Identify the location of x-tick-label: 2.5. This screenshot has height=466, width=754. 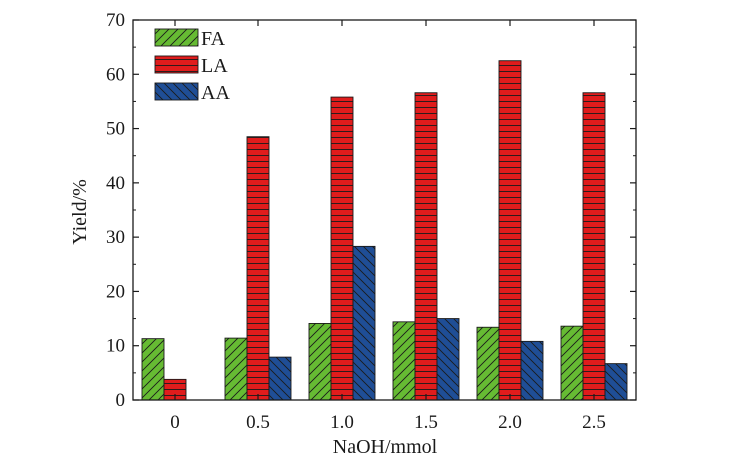
(594, 422).